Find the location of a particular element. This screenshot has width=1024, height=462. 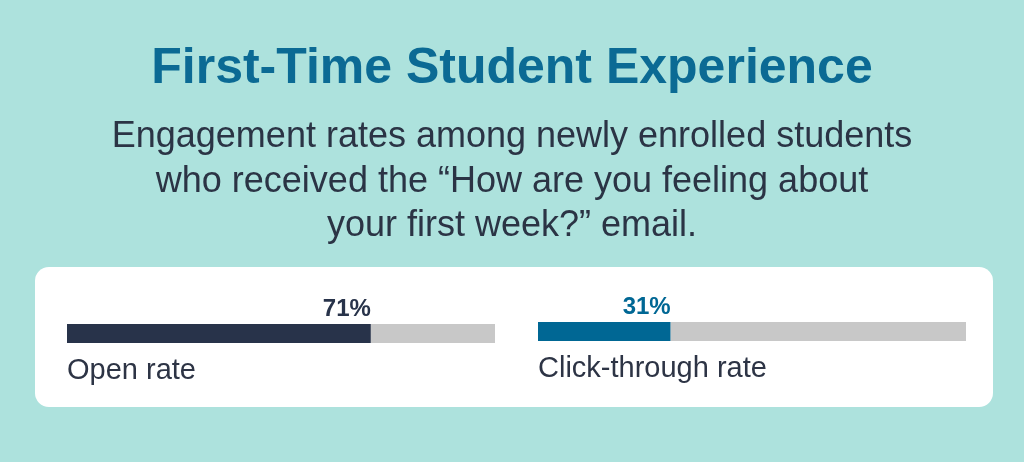

y-tick-label: Click-through rate is located at coordinates (652, 367).